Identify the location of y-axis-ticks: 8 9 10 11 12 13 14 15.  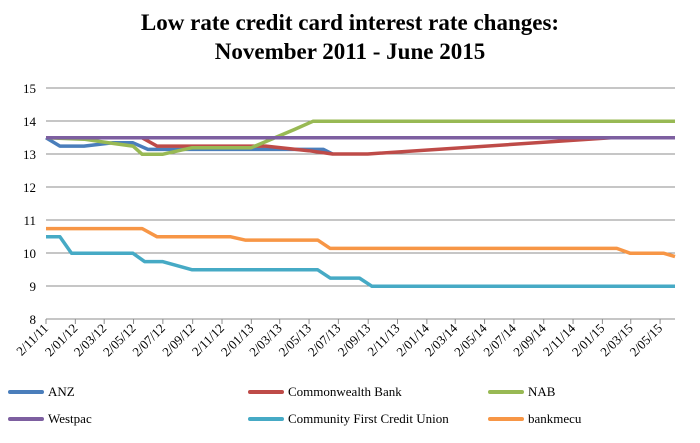
(30, 204).